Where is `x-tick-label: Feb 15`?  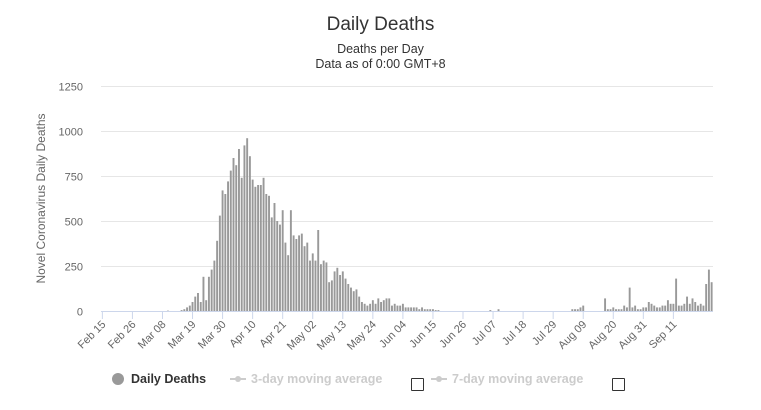
x-tick-label: Feb 15 is located at coordinates (92, 335).